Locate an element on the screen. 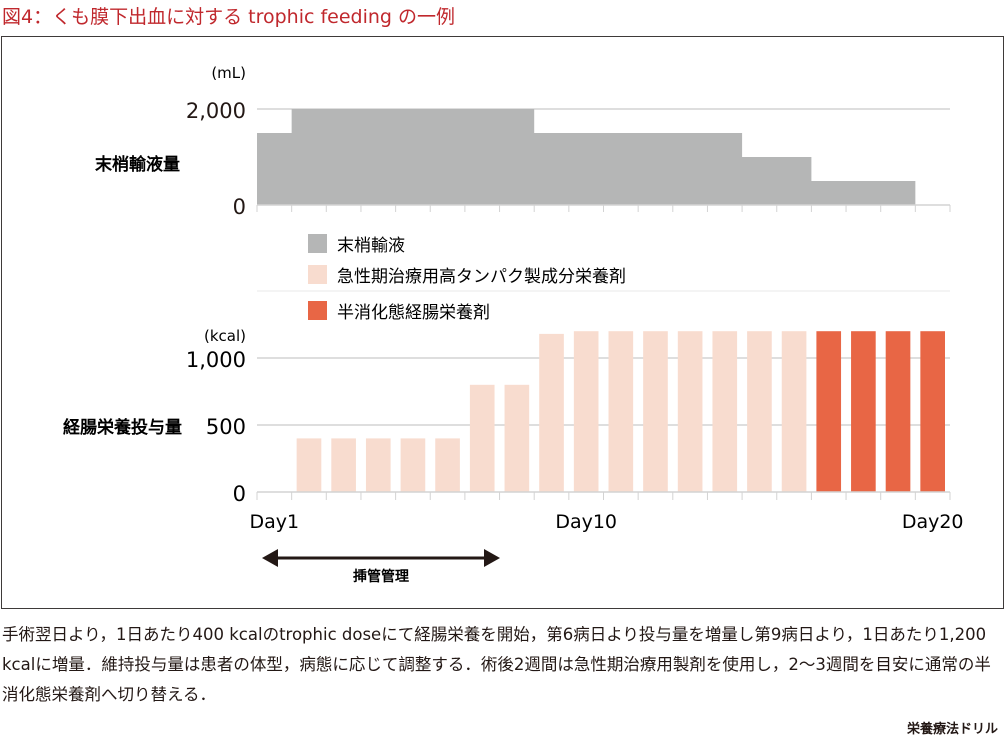 This screenshot has width=1006, height=750. arrow-right-icon is located at coordinates (492, 558).